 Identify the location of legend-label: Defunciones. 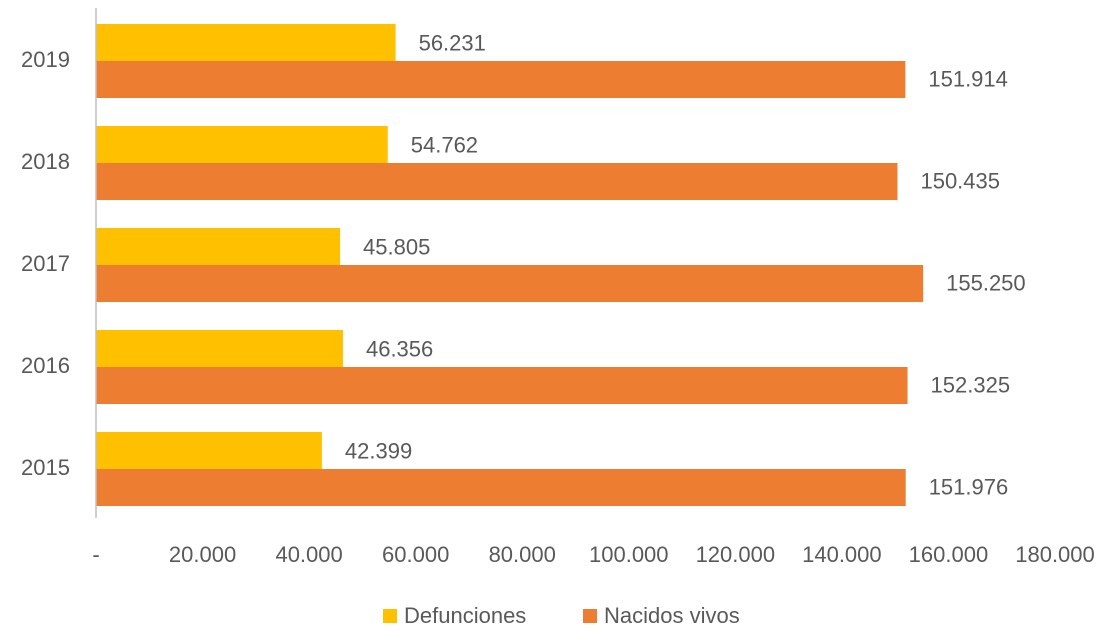
(465, 615).